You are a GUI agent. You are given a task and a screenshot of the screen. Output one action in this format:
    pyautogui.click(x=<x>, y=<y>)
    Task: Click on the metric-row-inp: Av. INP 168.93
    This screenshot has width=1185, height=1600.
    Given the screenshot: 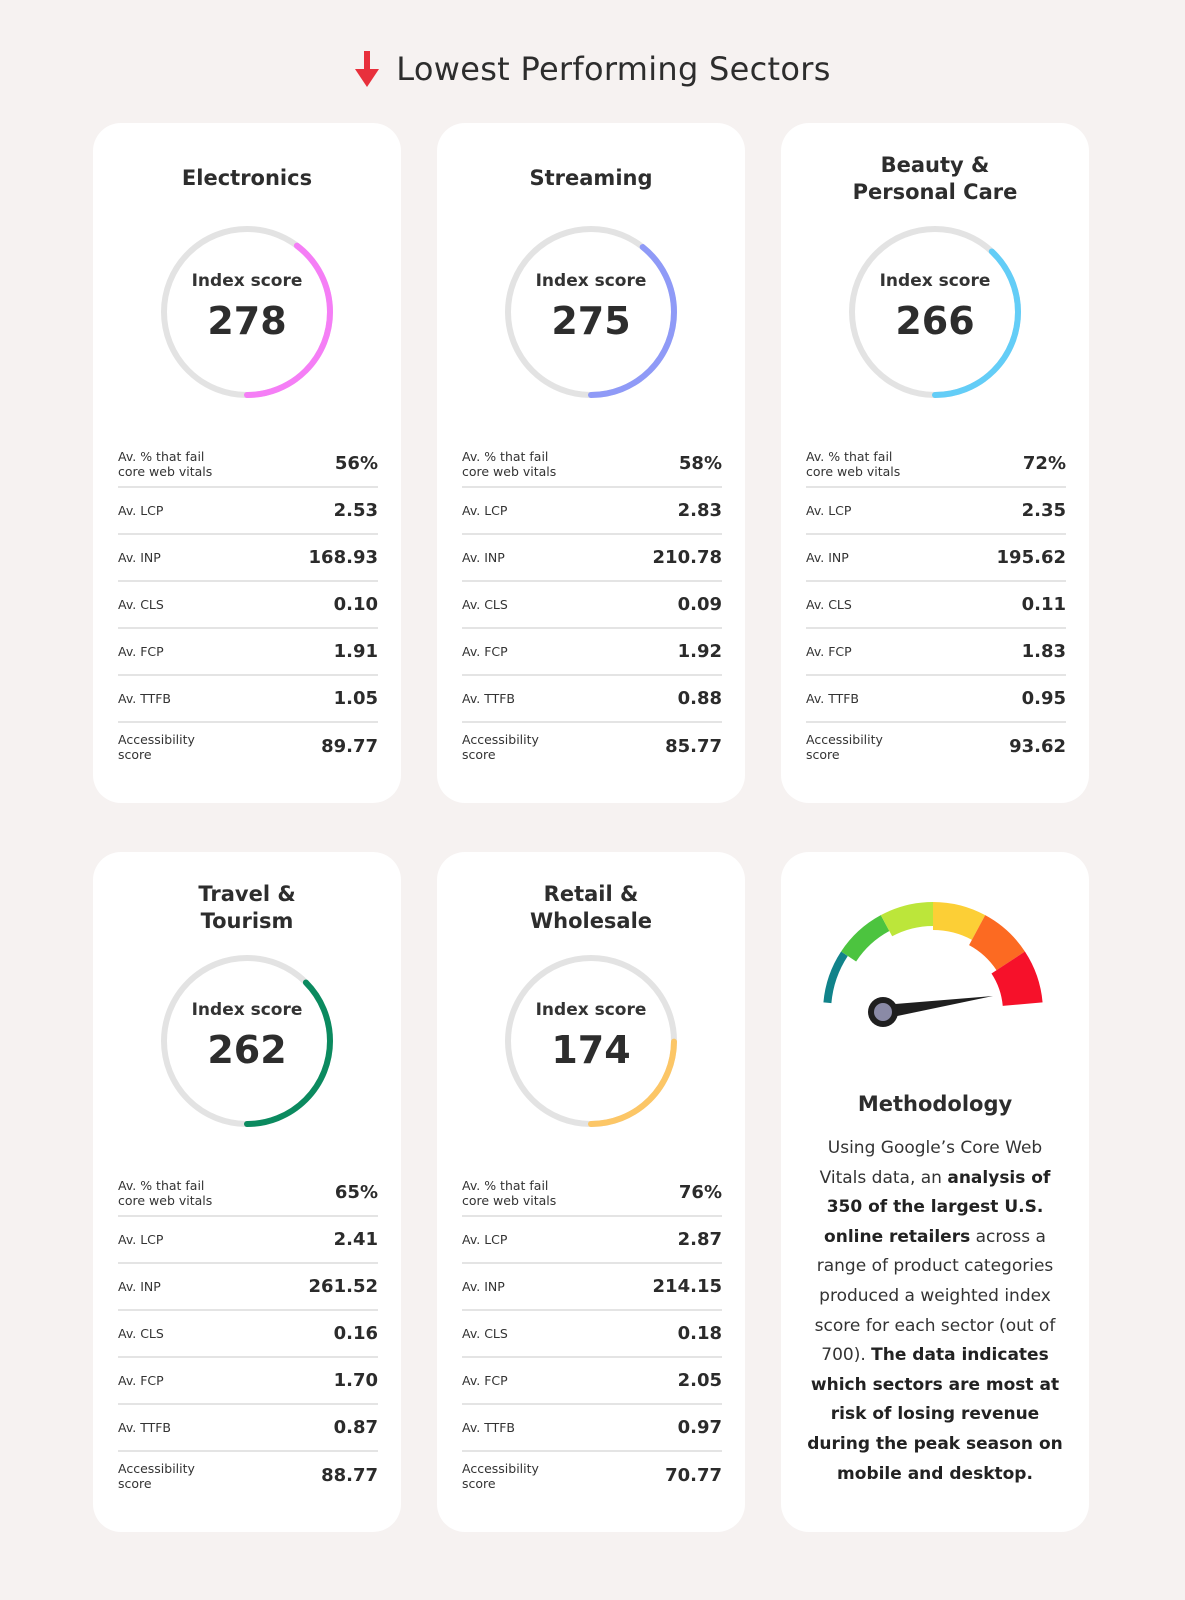 What is the action you would take?
    pyautogui.click(x=248, y=558)
    